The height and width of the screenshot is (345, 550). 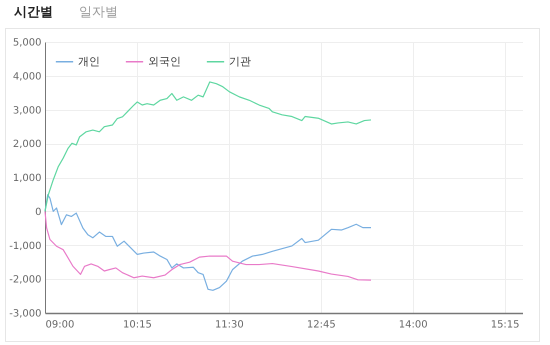 I want to click on x-tick-label: 10:15, so click(x=137, y=325).